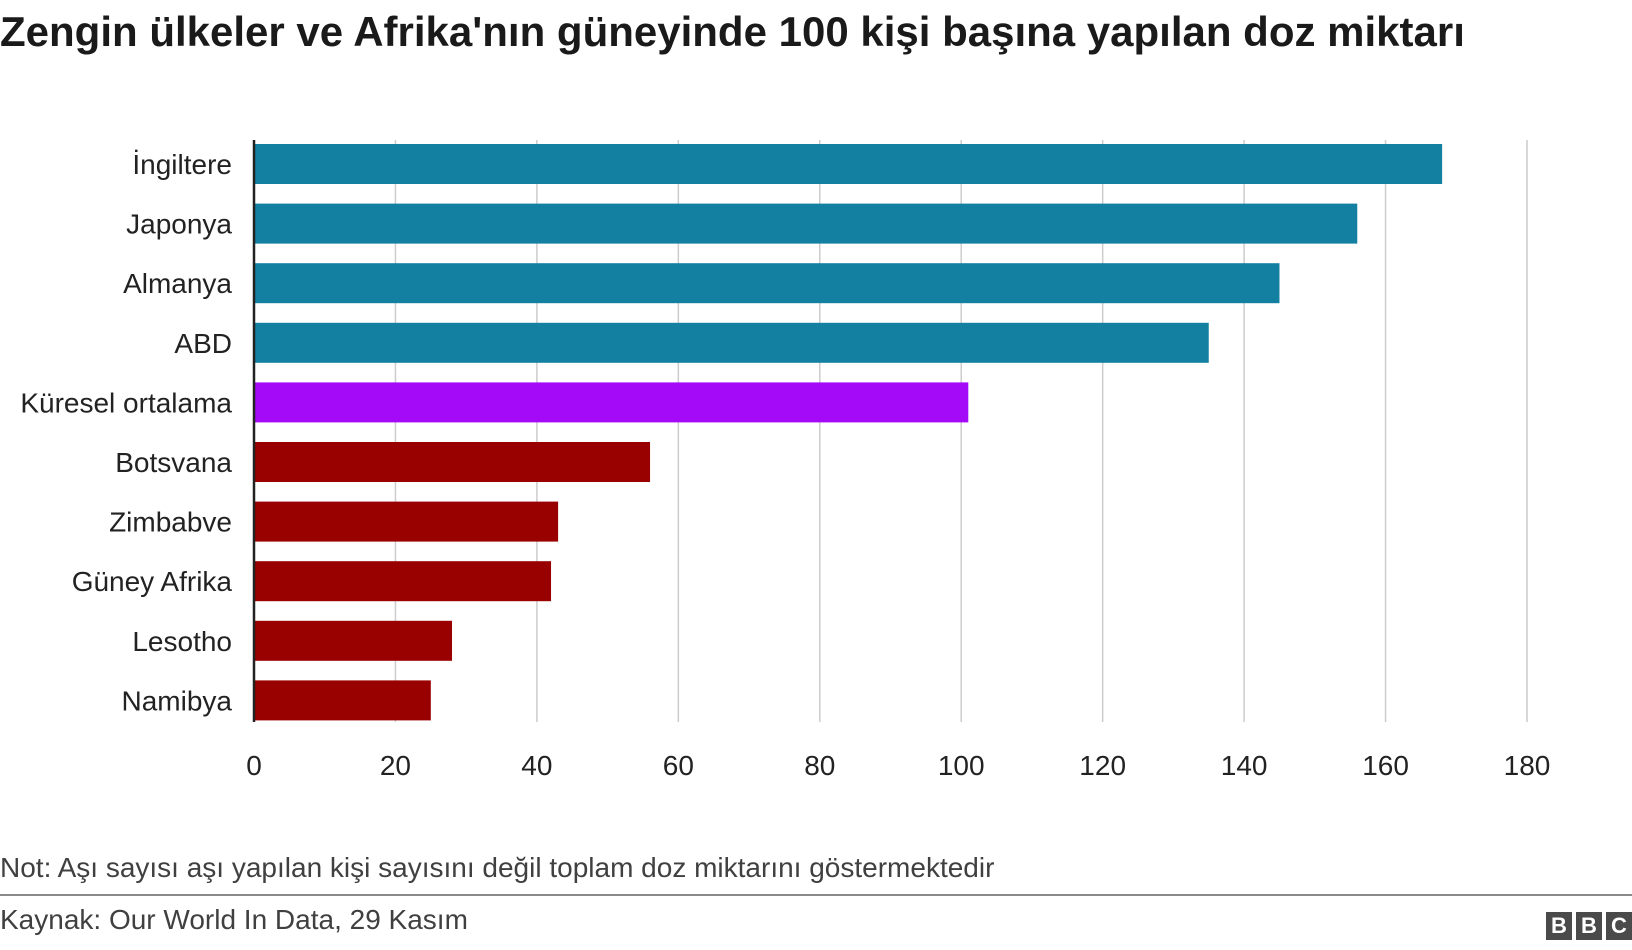 Image resolution: width=1632 pixels, height=950 pixels. What do you see at coordinates (182, 641) in the screenshot?
I see `category-label: Lesotho` at bounding box center [182, 641].